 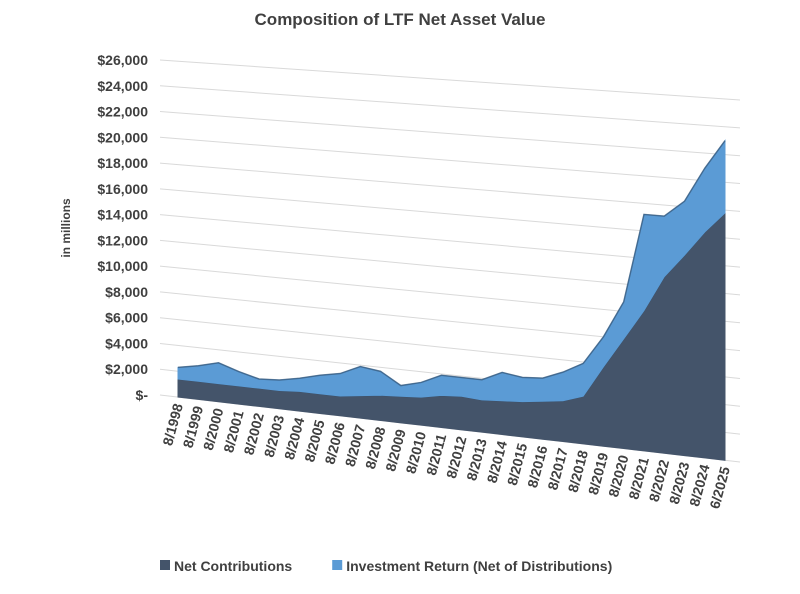 I want to click on y-tick-label: $24,000, so click(x=122, y=86).